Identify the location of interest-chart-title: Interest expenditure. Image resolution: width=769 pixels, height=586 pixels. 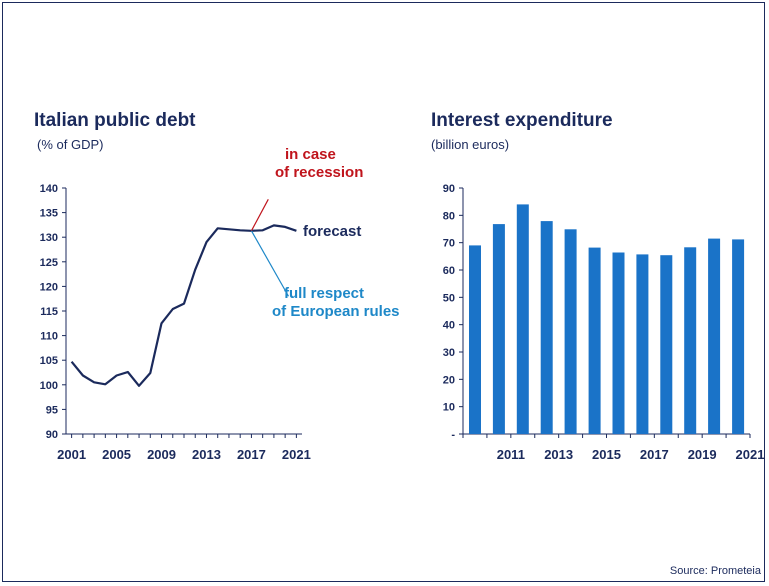
(522, 120).